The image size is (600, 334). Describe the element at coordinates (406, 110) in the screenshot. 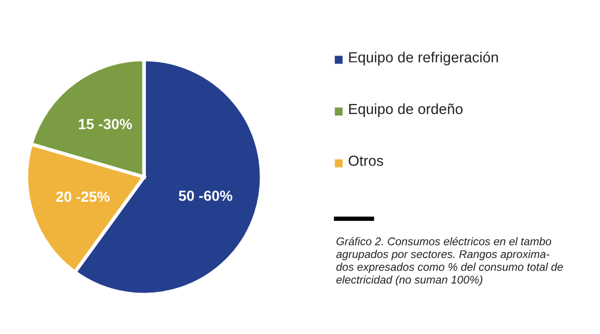

I see `legend-label: Equipo de ordeño` at that location.